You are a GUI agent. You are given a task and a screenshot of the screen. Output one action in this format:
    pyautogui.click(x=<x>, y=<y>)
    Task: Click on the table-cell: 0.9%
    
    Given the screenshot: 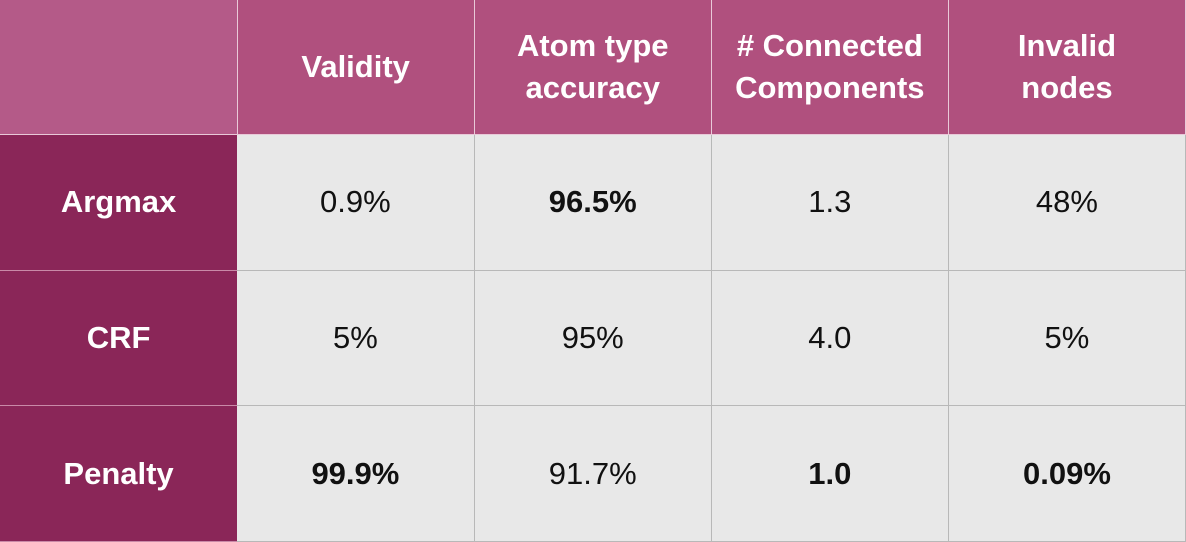 What is the action you would take?
    pyautogui.click(x=356, y=202)
    